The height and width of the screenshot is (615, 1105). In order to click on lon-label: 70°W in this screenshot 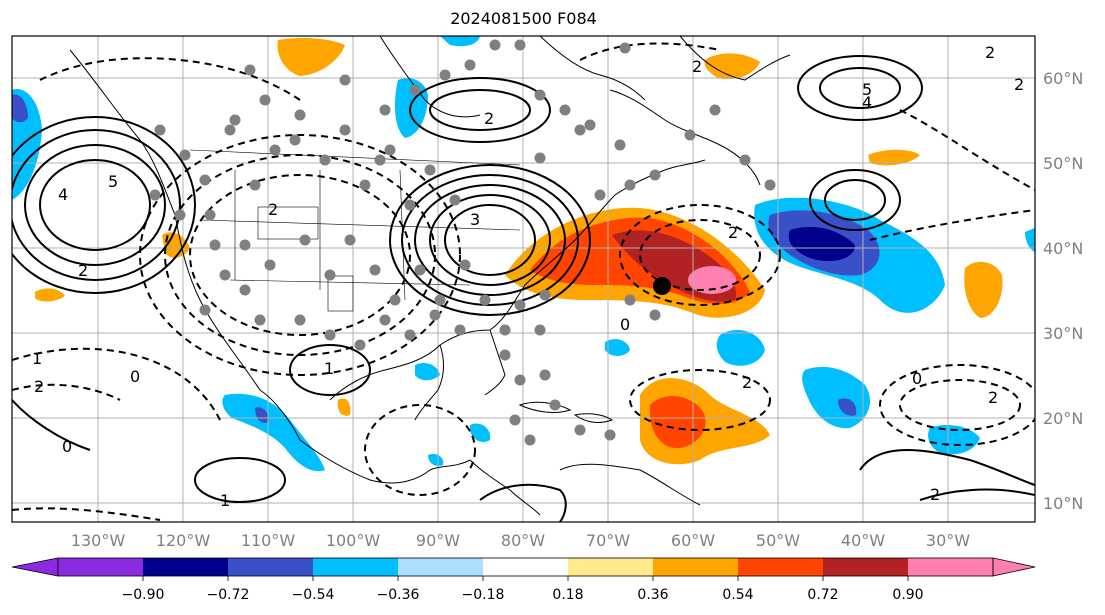, I will do `click(608, 540)`.